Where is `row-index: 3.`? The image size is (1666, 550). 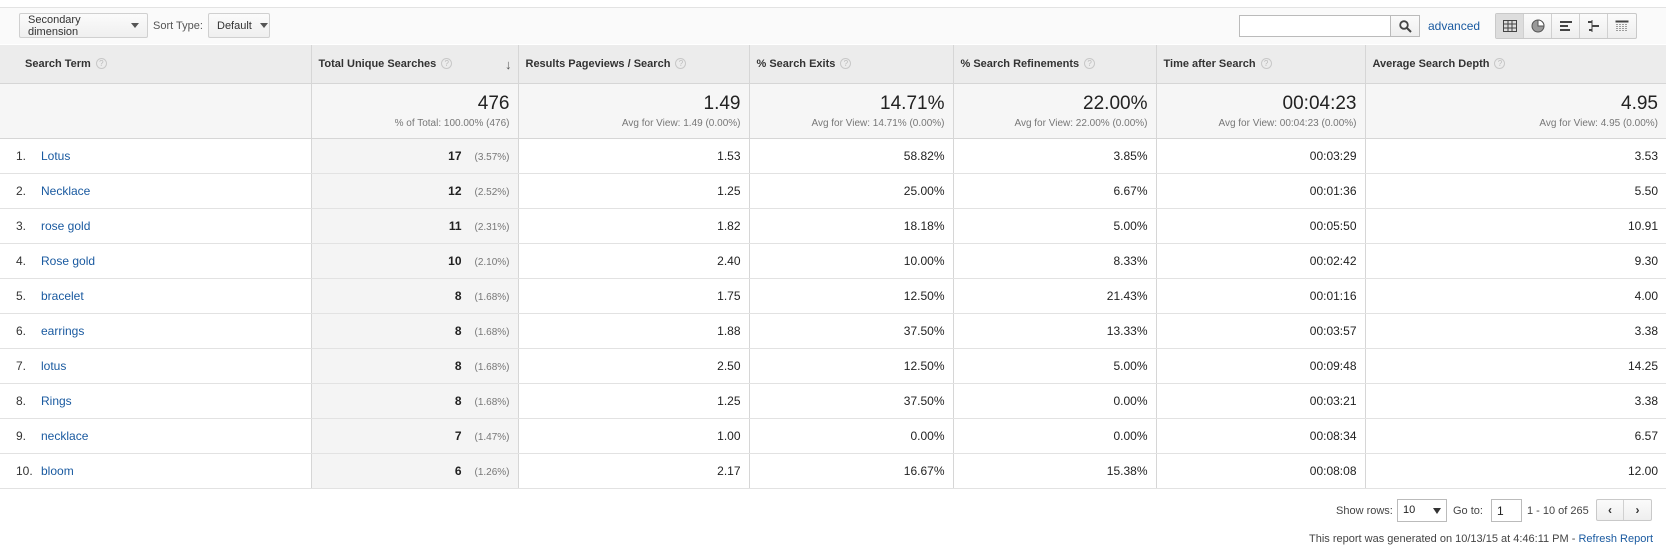 row-index: 3. is located at coordinates (21, 225).